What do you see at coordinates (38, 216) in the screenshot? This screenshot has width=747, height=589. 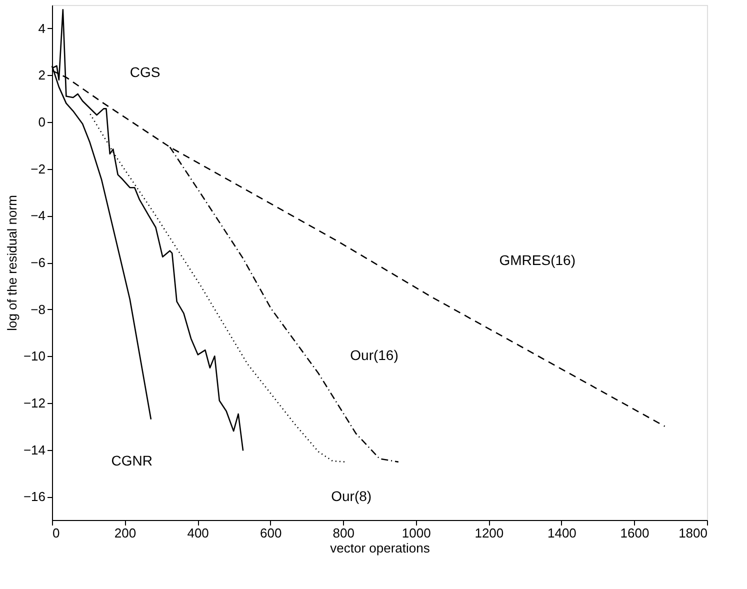 I see `y-tick-label: −4` at bounding box center [38, 216].